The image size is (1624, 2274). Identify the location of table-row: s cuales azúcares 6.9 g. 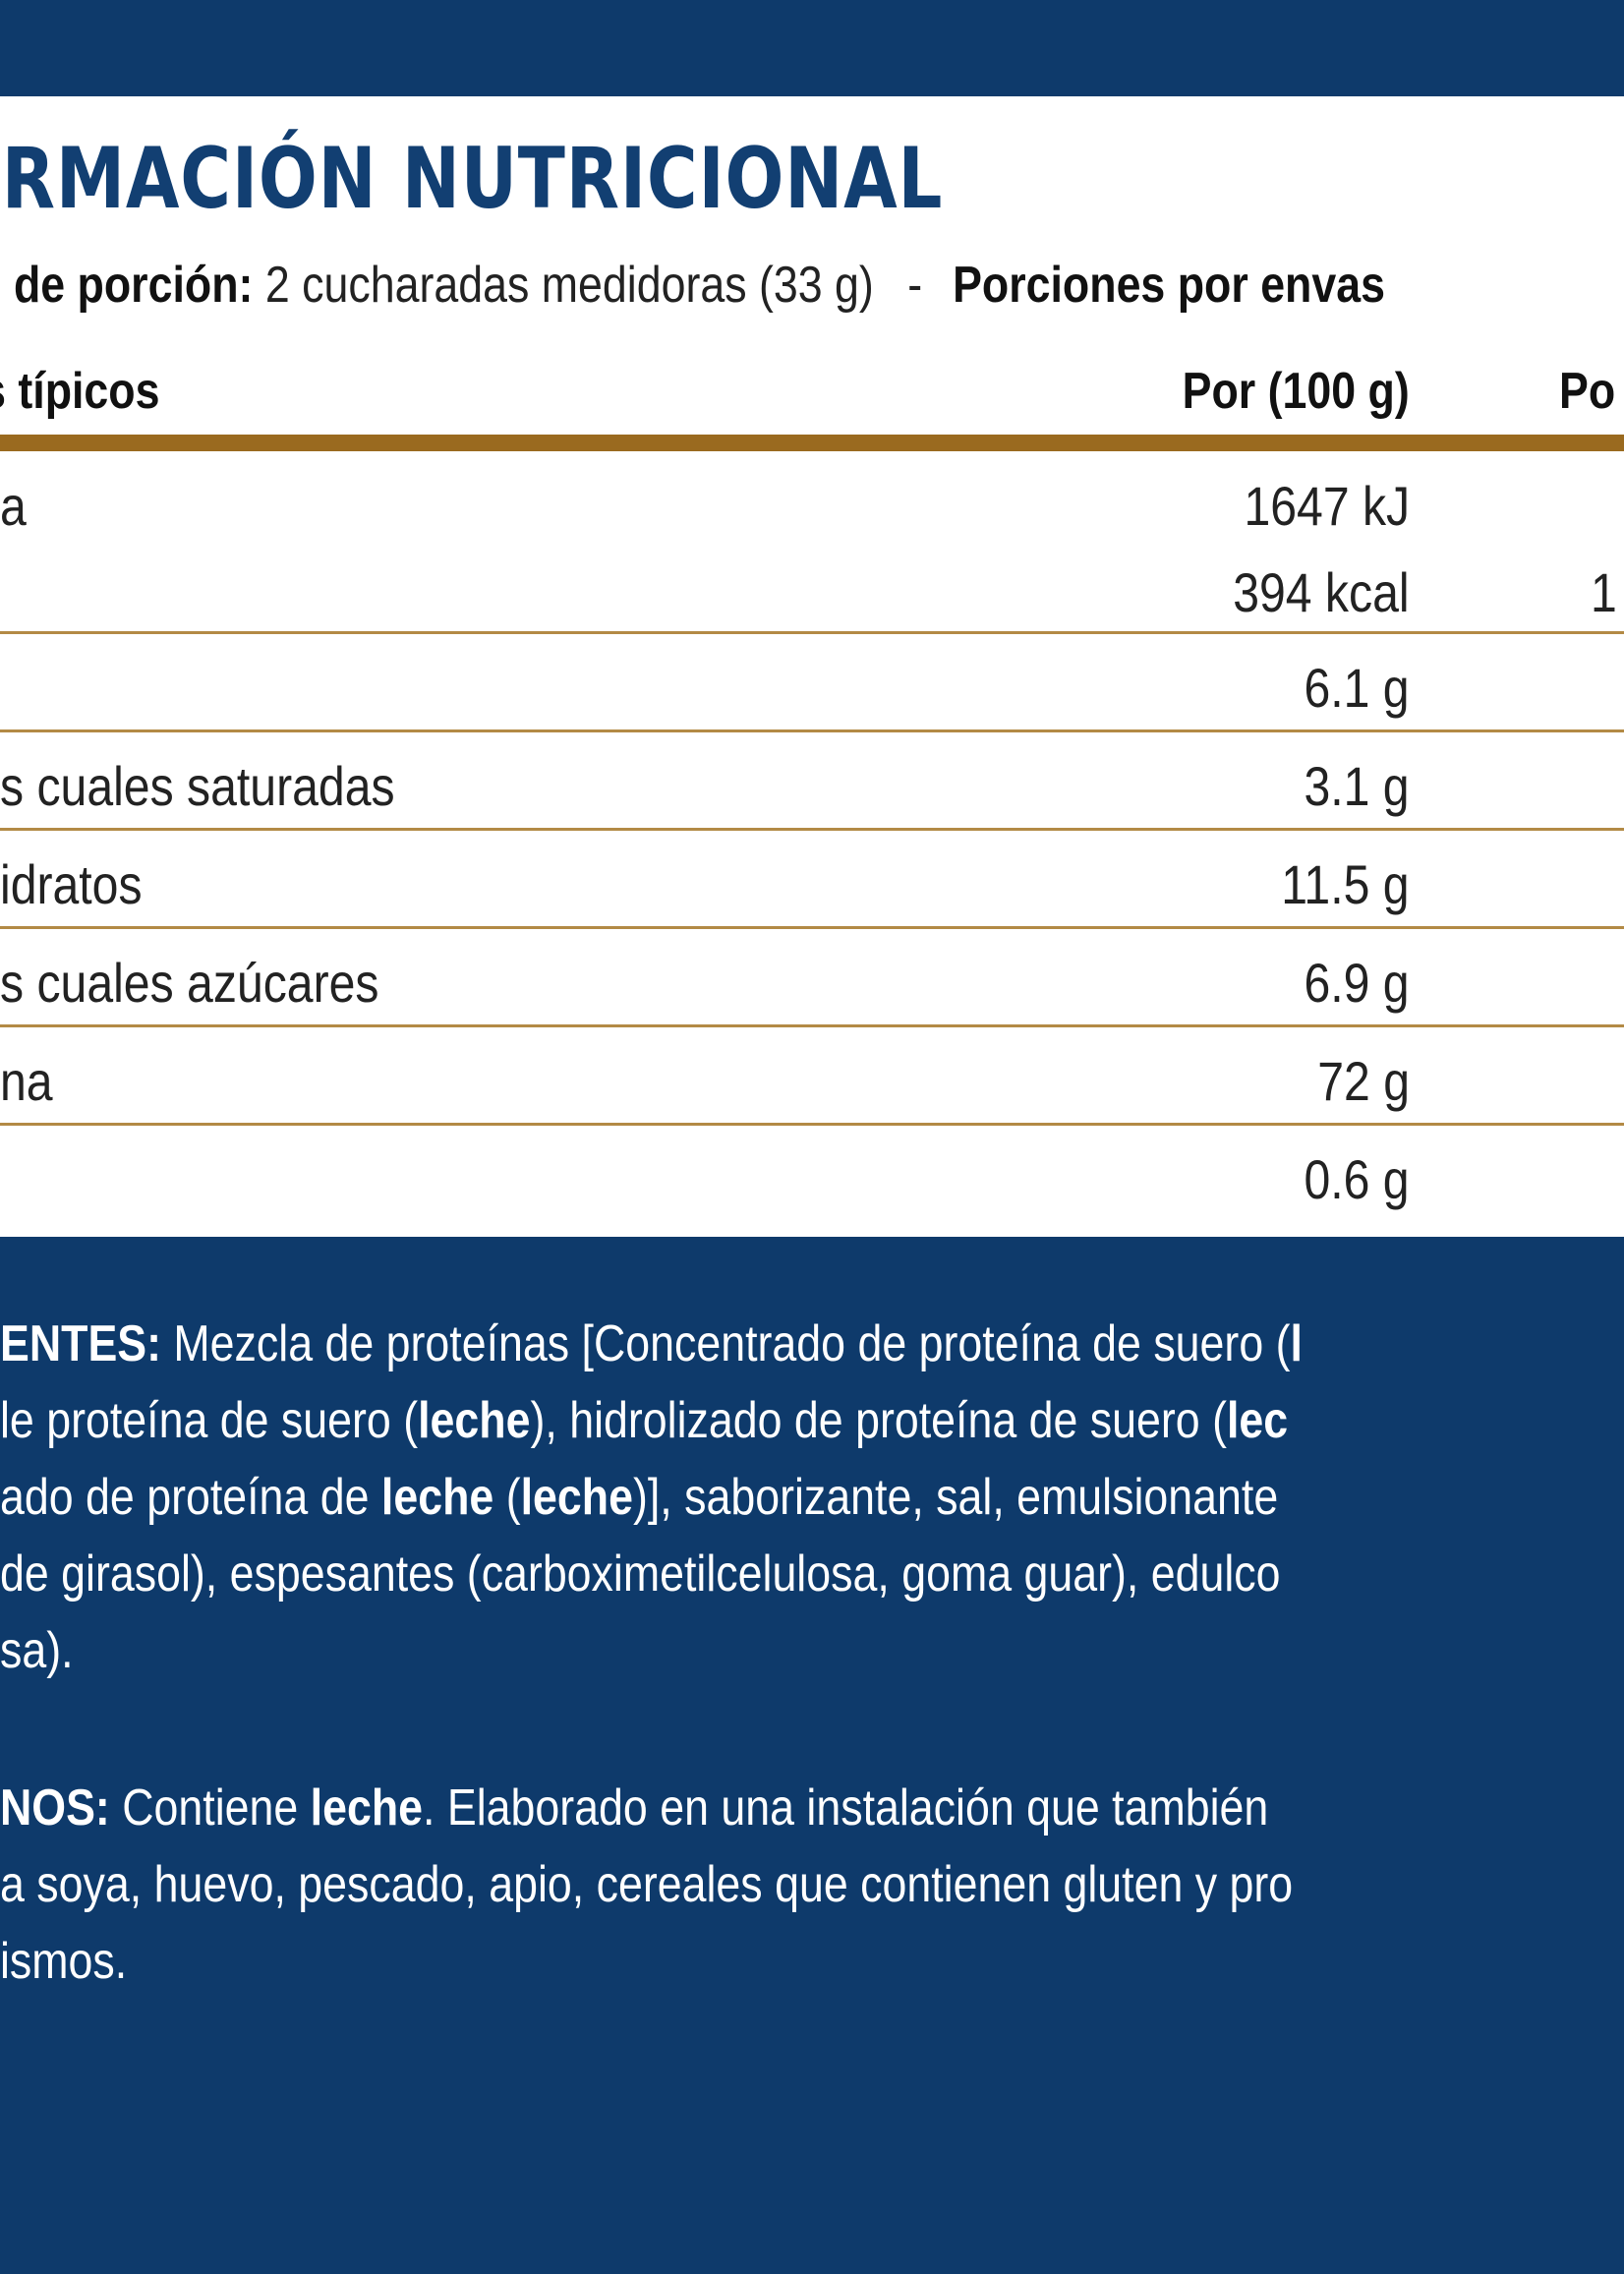
(812, 978).